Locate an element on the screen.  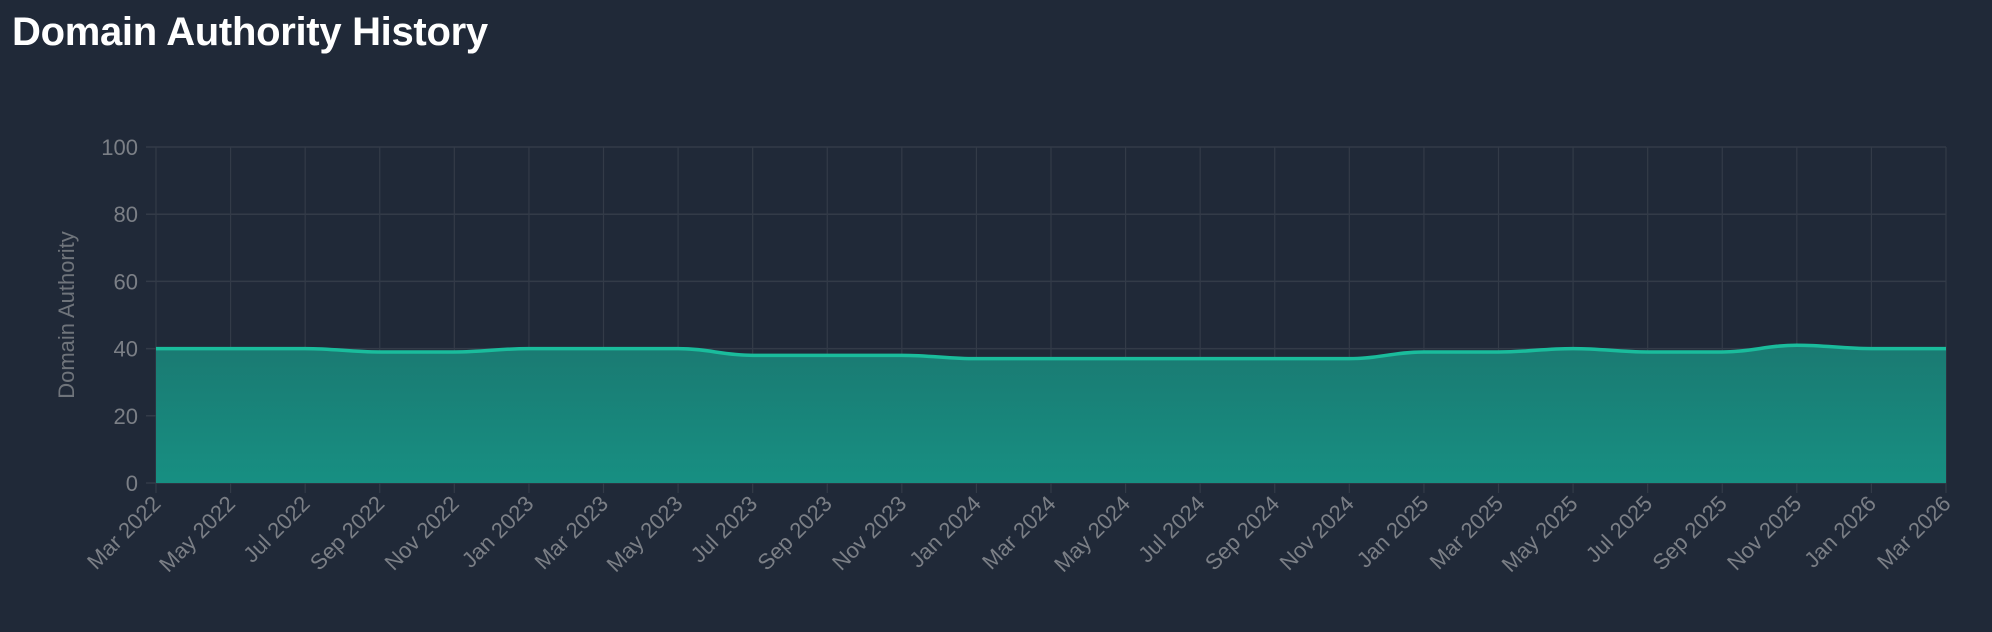
y-tick-label: 0 is located at coordinates (132, 483).